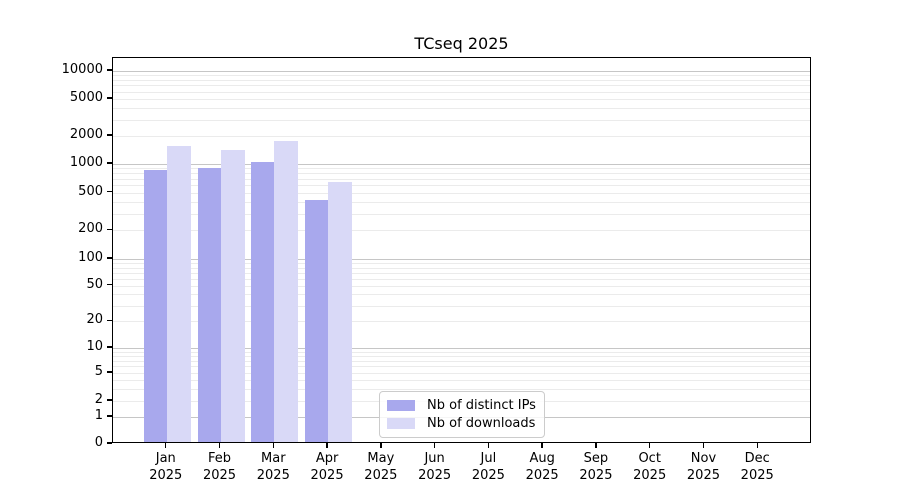 The image size is (900, 500). What do you see at coordinates (757, 467) in the screenshot?
I see `x-tick-label: Dec 2025` at bounding box center [757, 467].